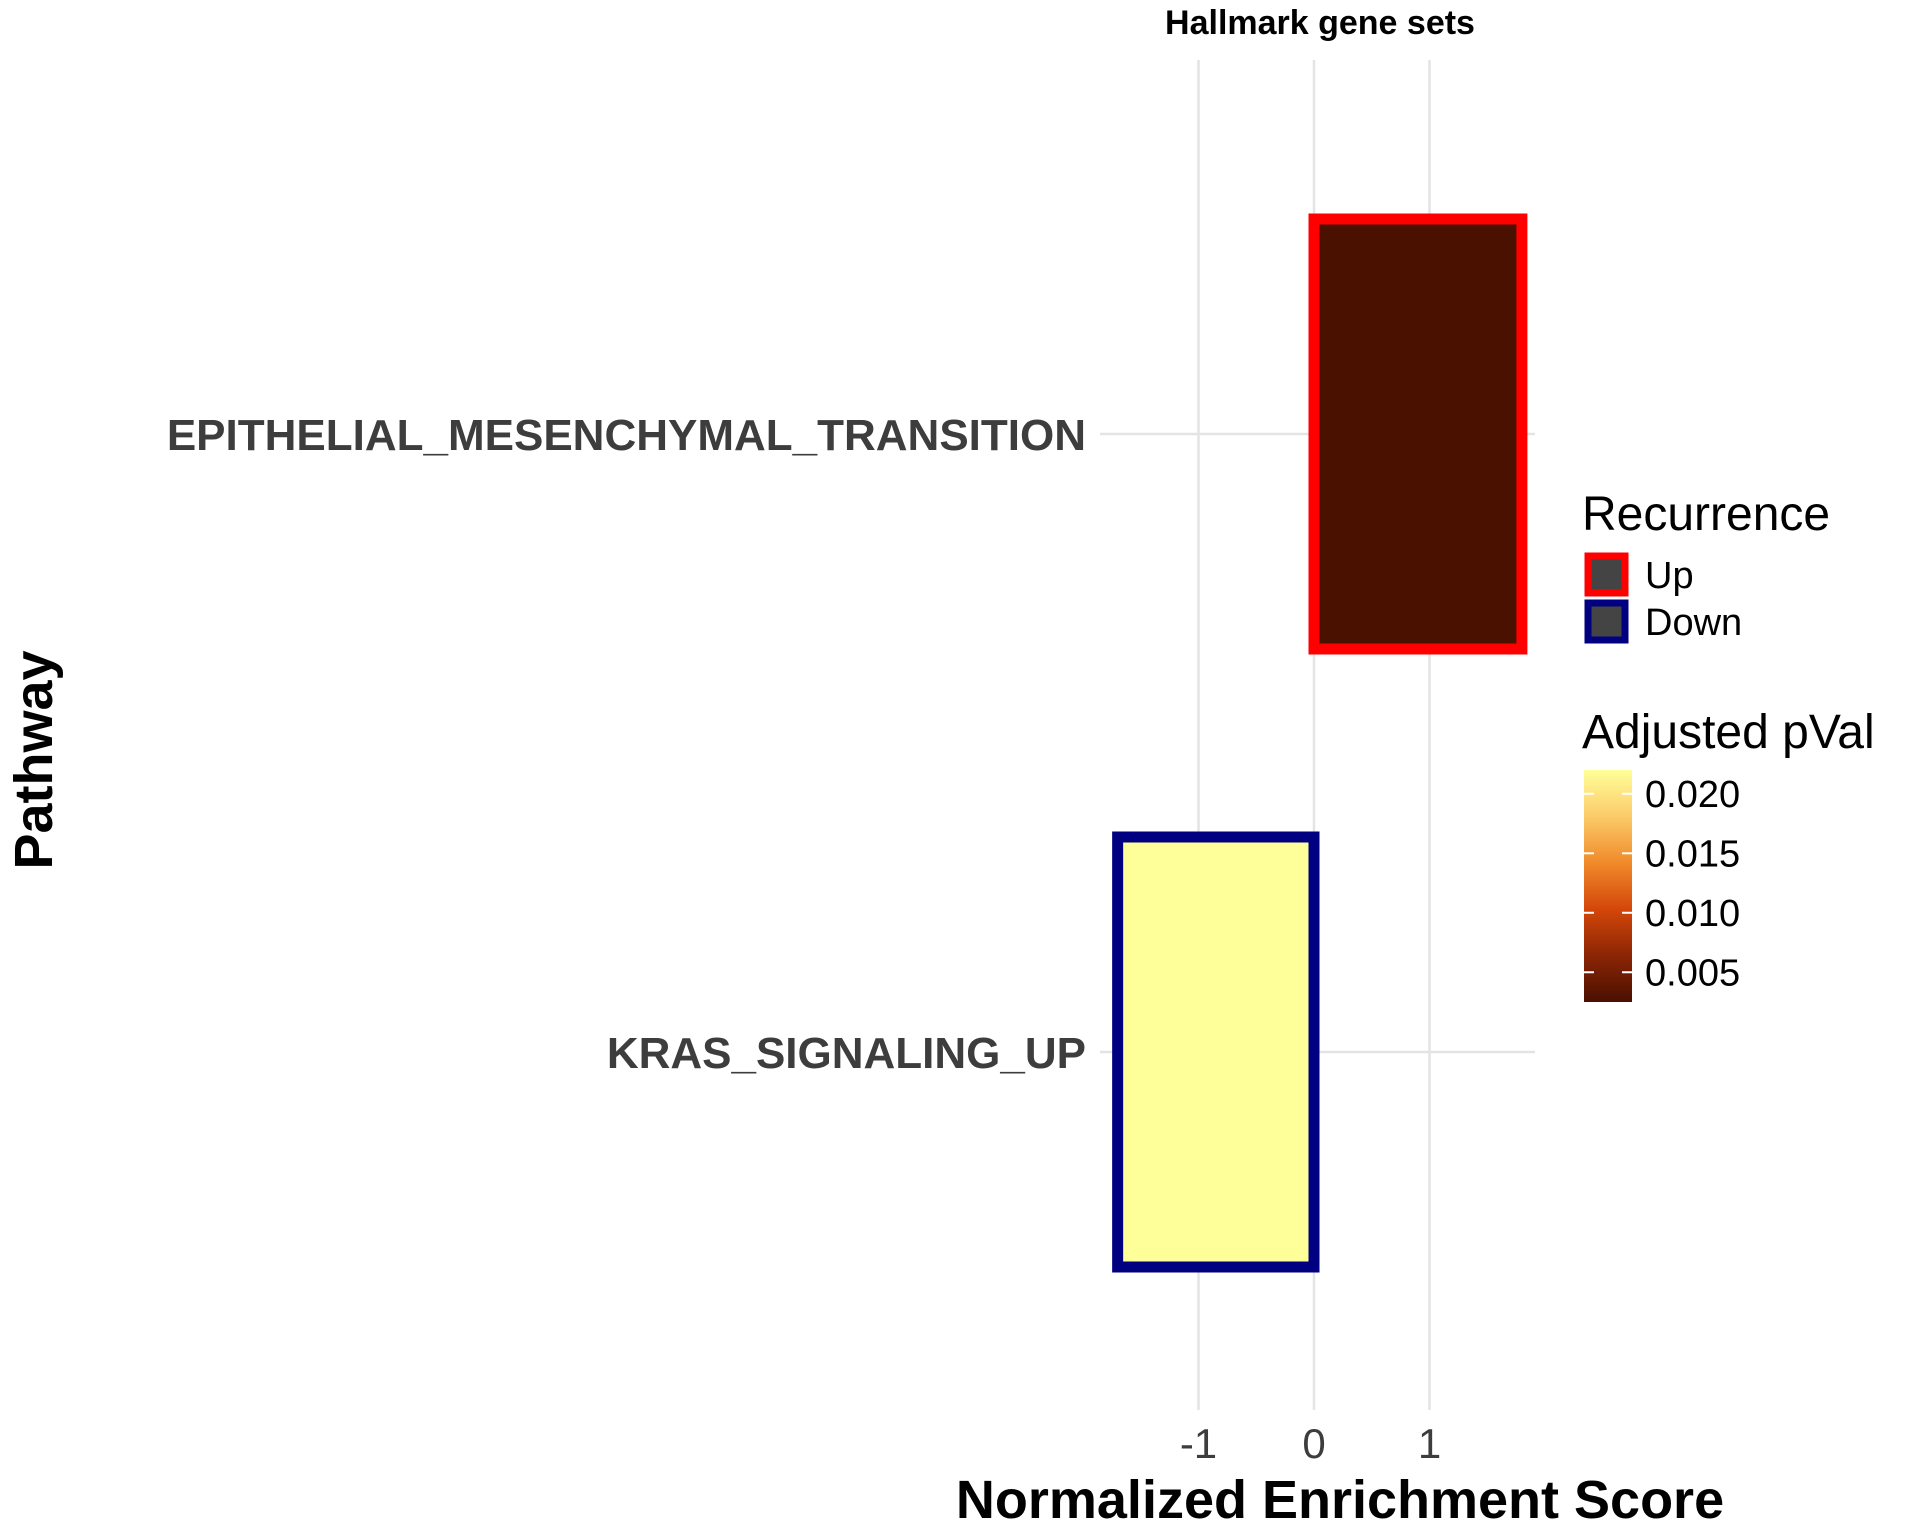  I want to click on chart-title: Hallmark gene sets, so click(1320, 23).